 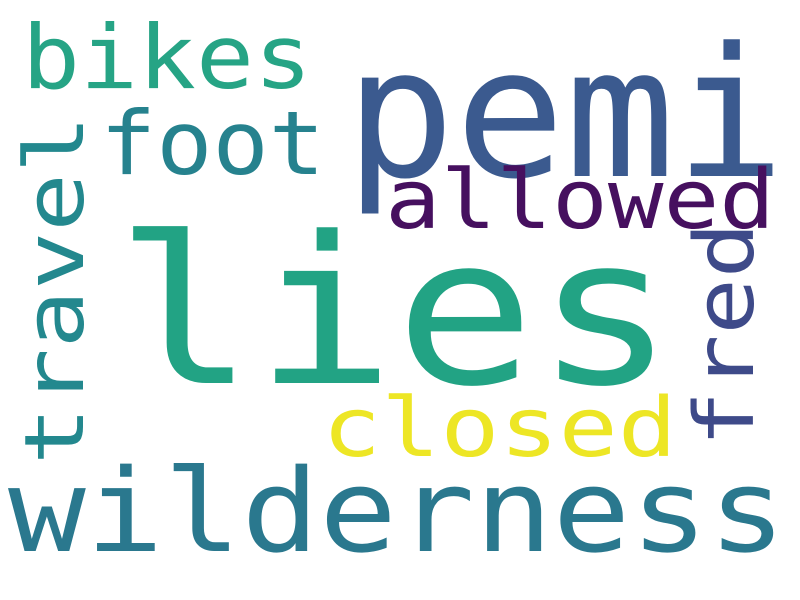 I want to click on word-travel: travel, so click(x=55, y=290).